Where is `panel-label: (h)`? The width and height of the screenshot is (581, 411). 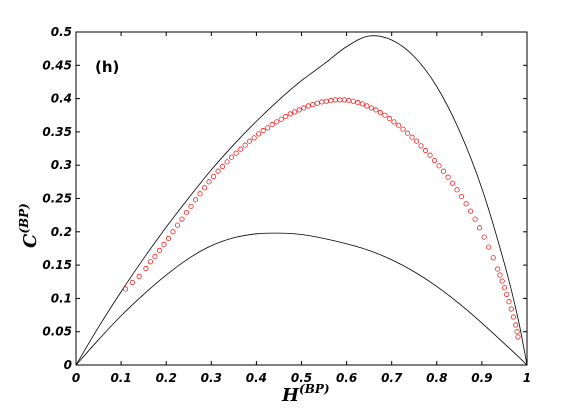 panel-label: (h) is located at coordinates (107, 67).